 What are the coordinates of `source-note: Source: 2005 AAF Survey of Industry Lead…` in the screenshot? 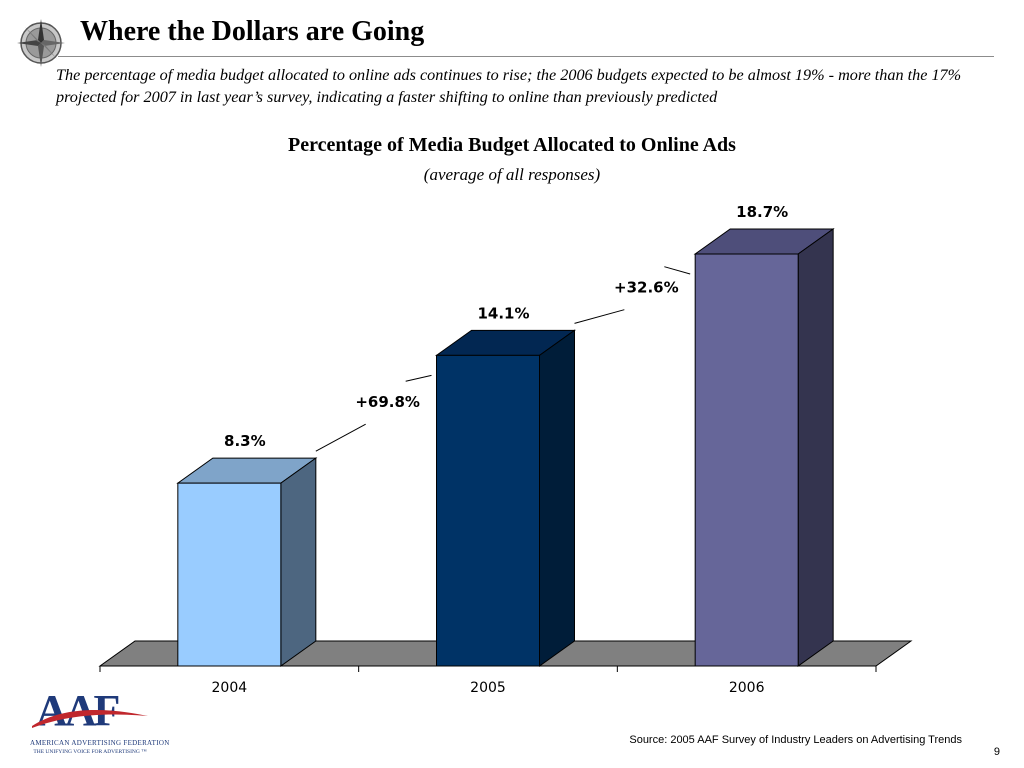 It's located at (795, 740).